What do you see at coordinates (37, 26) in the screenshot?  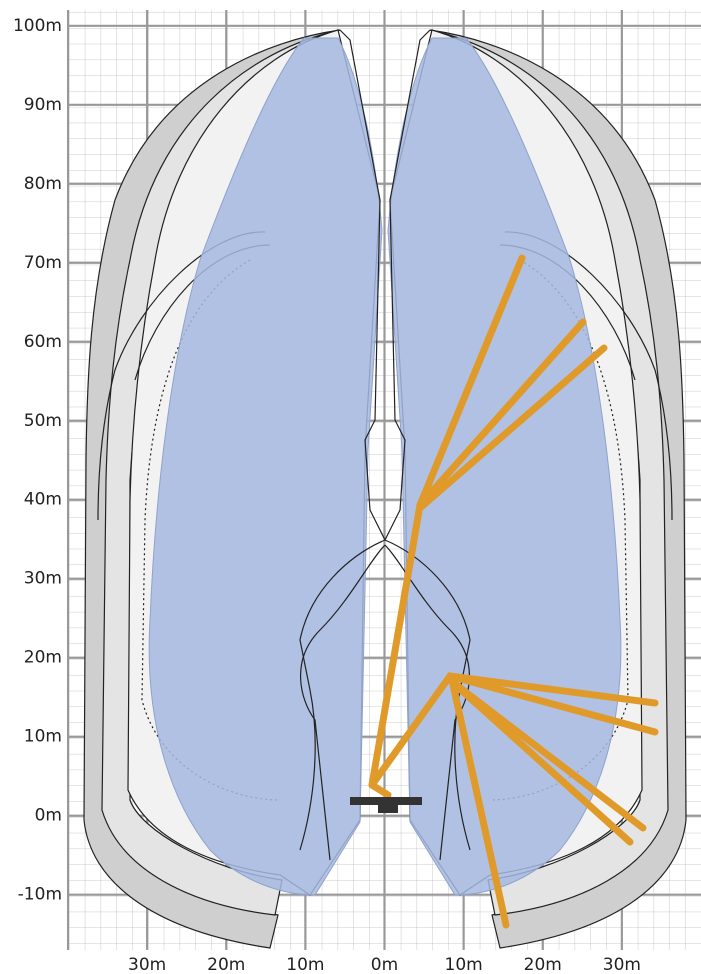 I see `y-tick-label: 100m` at bounding box center [37, 26].